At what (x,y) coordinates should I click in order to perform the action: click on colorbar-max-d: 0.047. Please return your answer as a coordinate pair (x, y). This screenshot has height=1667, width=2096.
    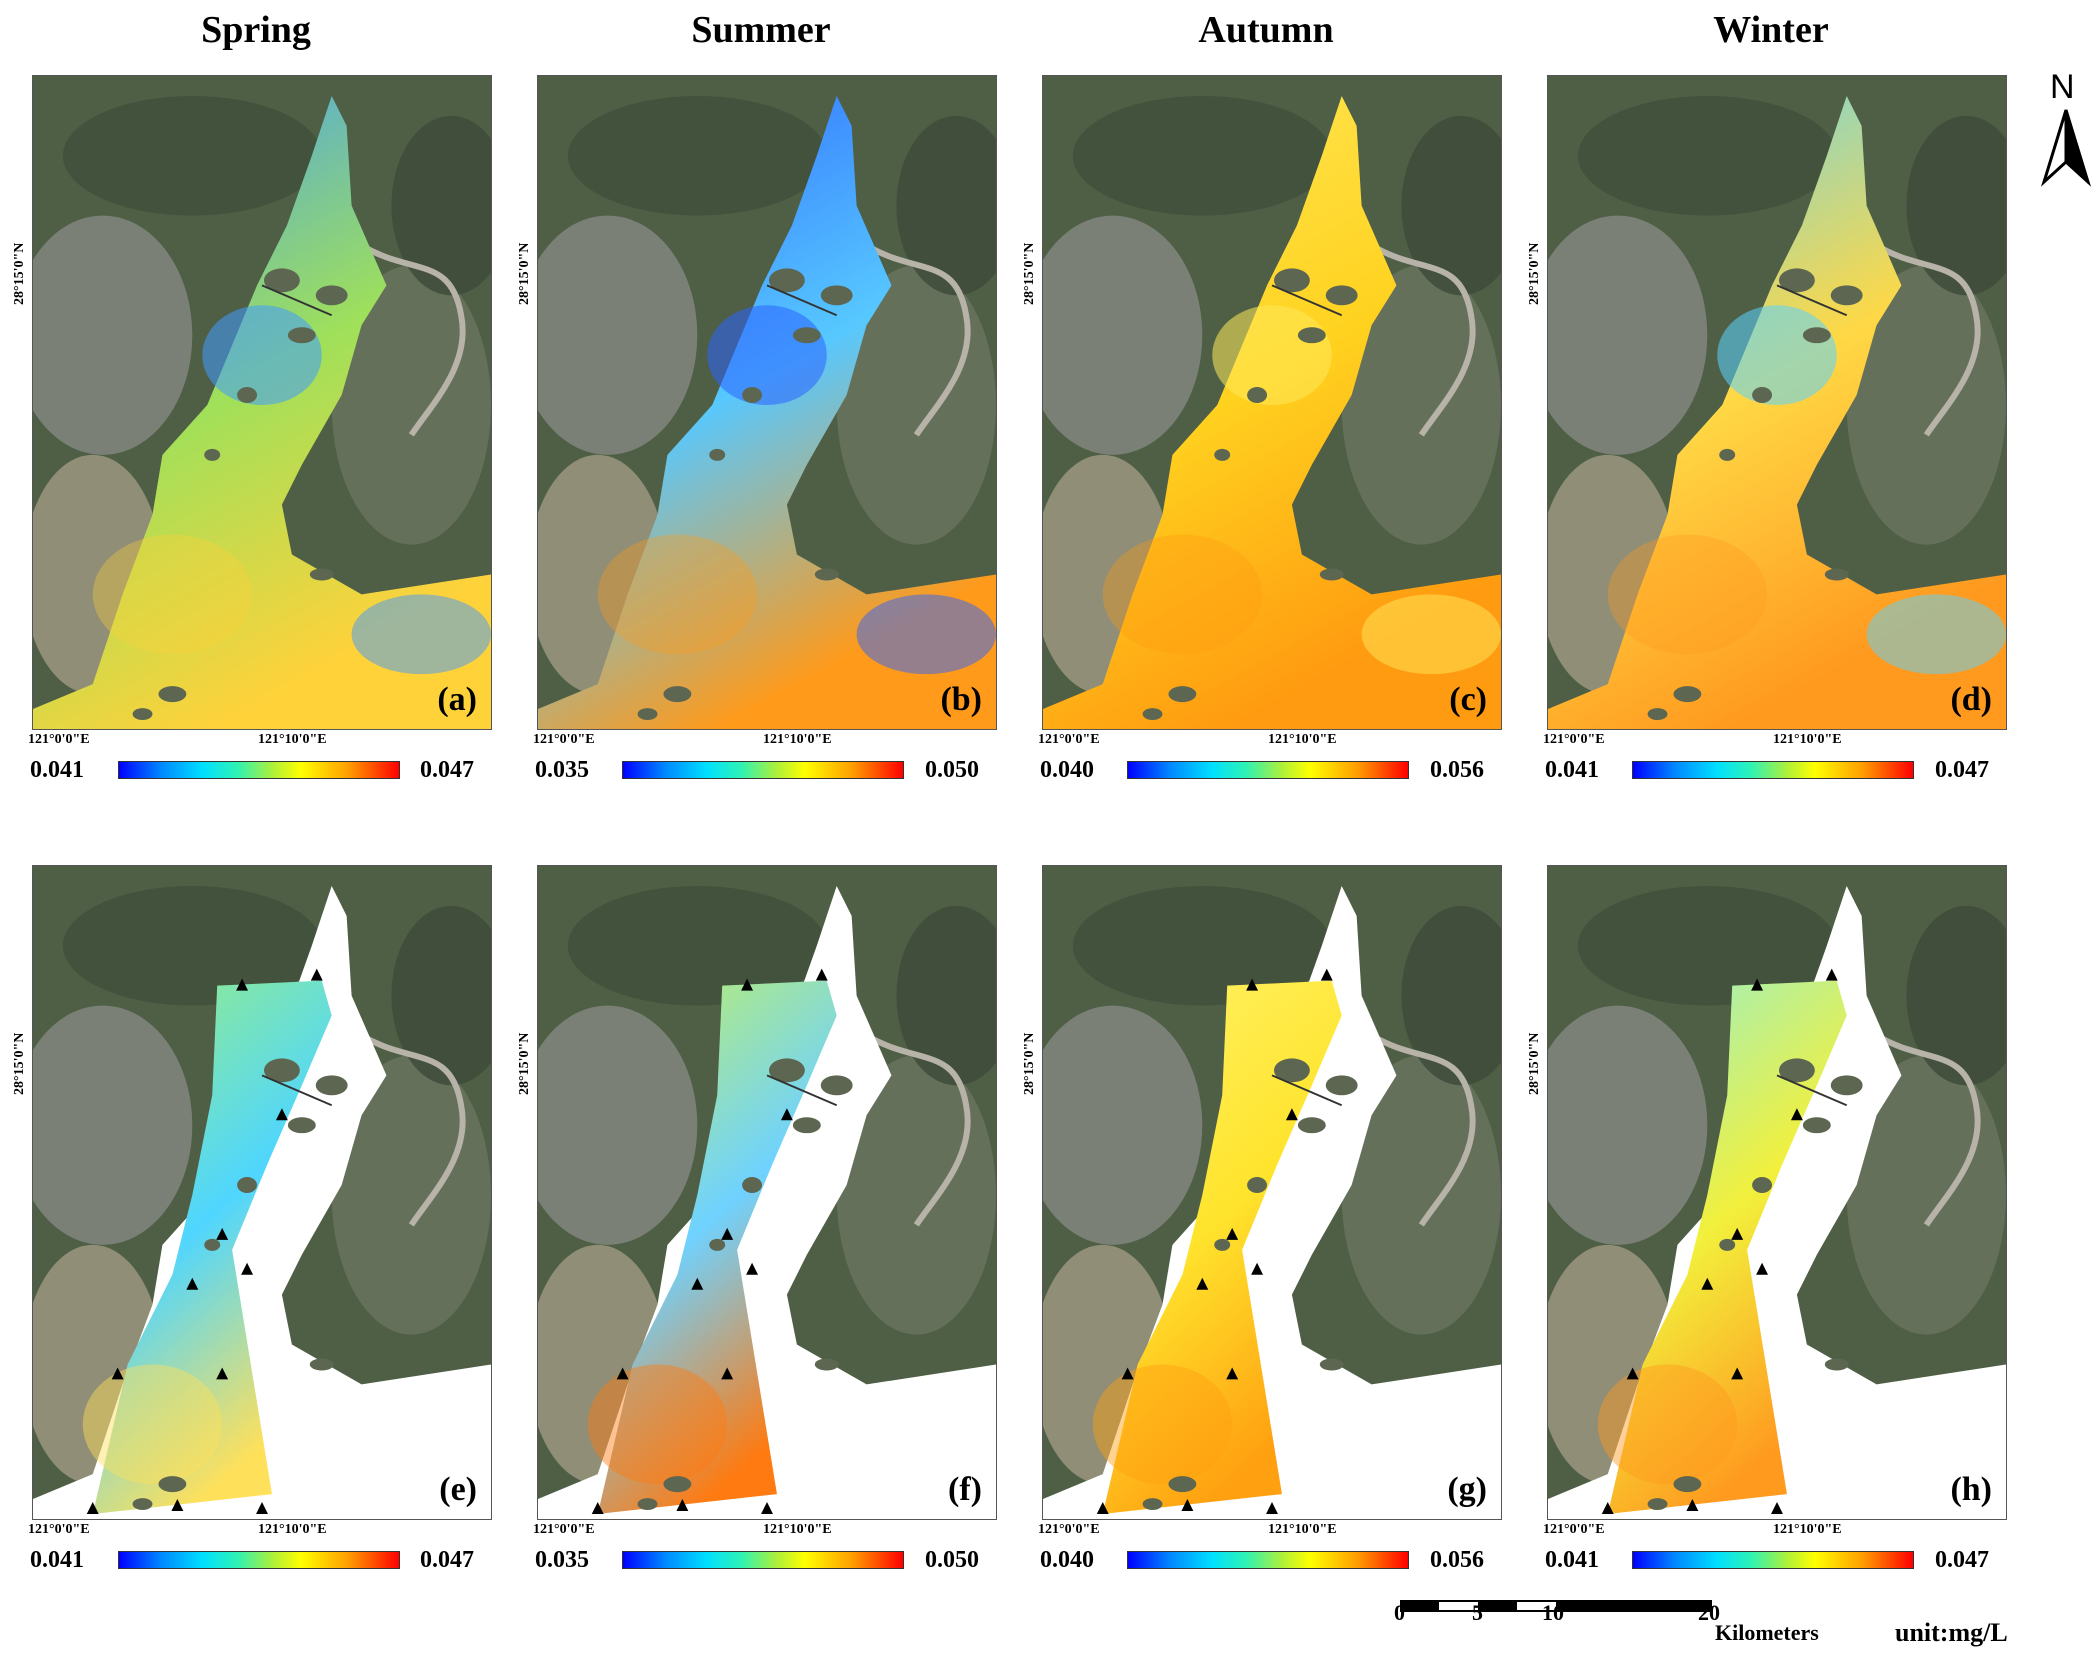
    Looking at the image, I should click on (1962, 770).